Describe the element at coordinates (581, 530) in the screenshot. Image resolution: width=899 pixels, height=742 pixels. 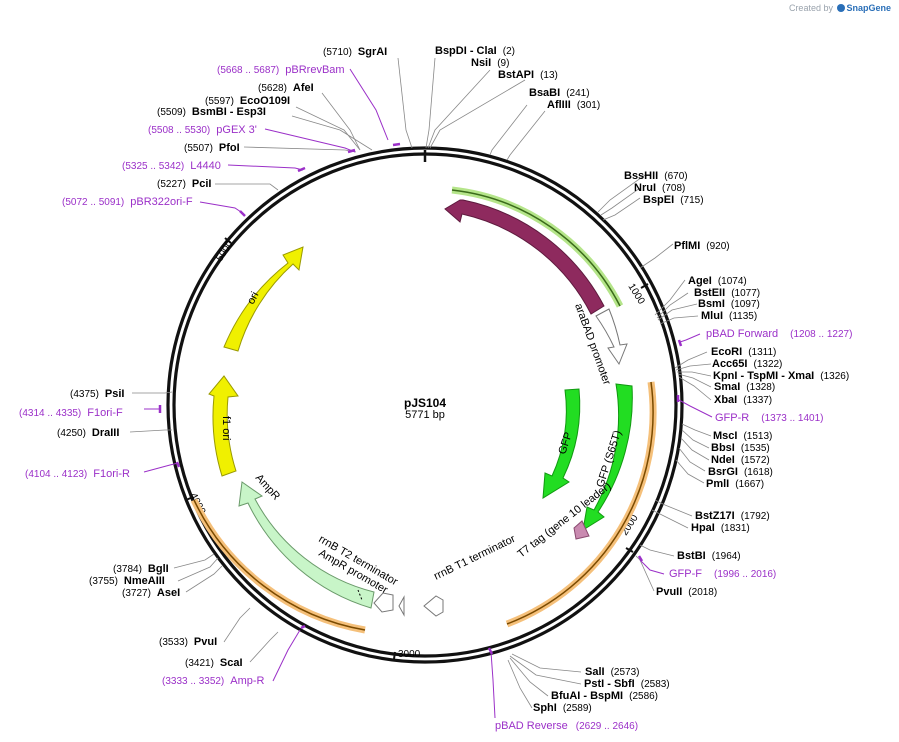
I see `feature-t7-tag` at that location.